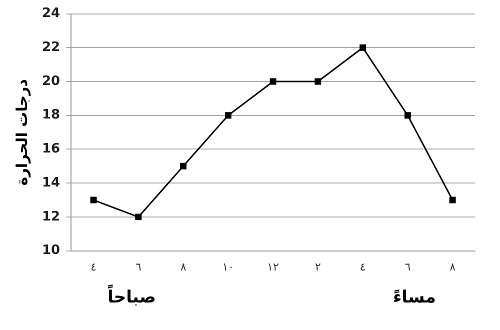  I want to click on text: مساءً, so click(414, 297).